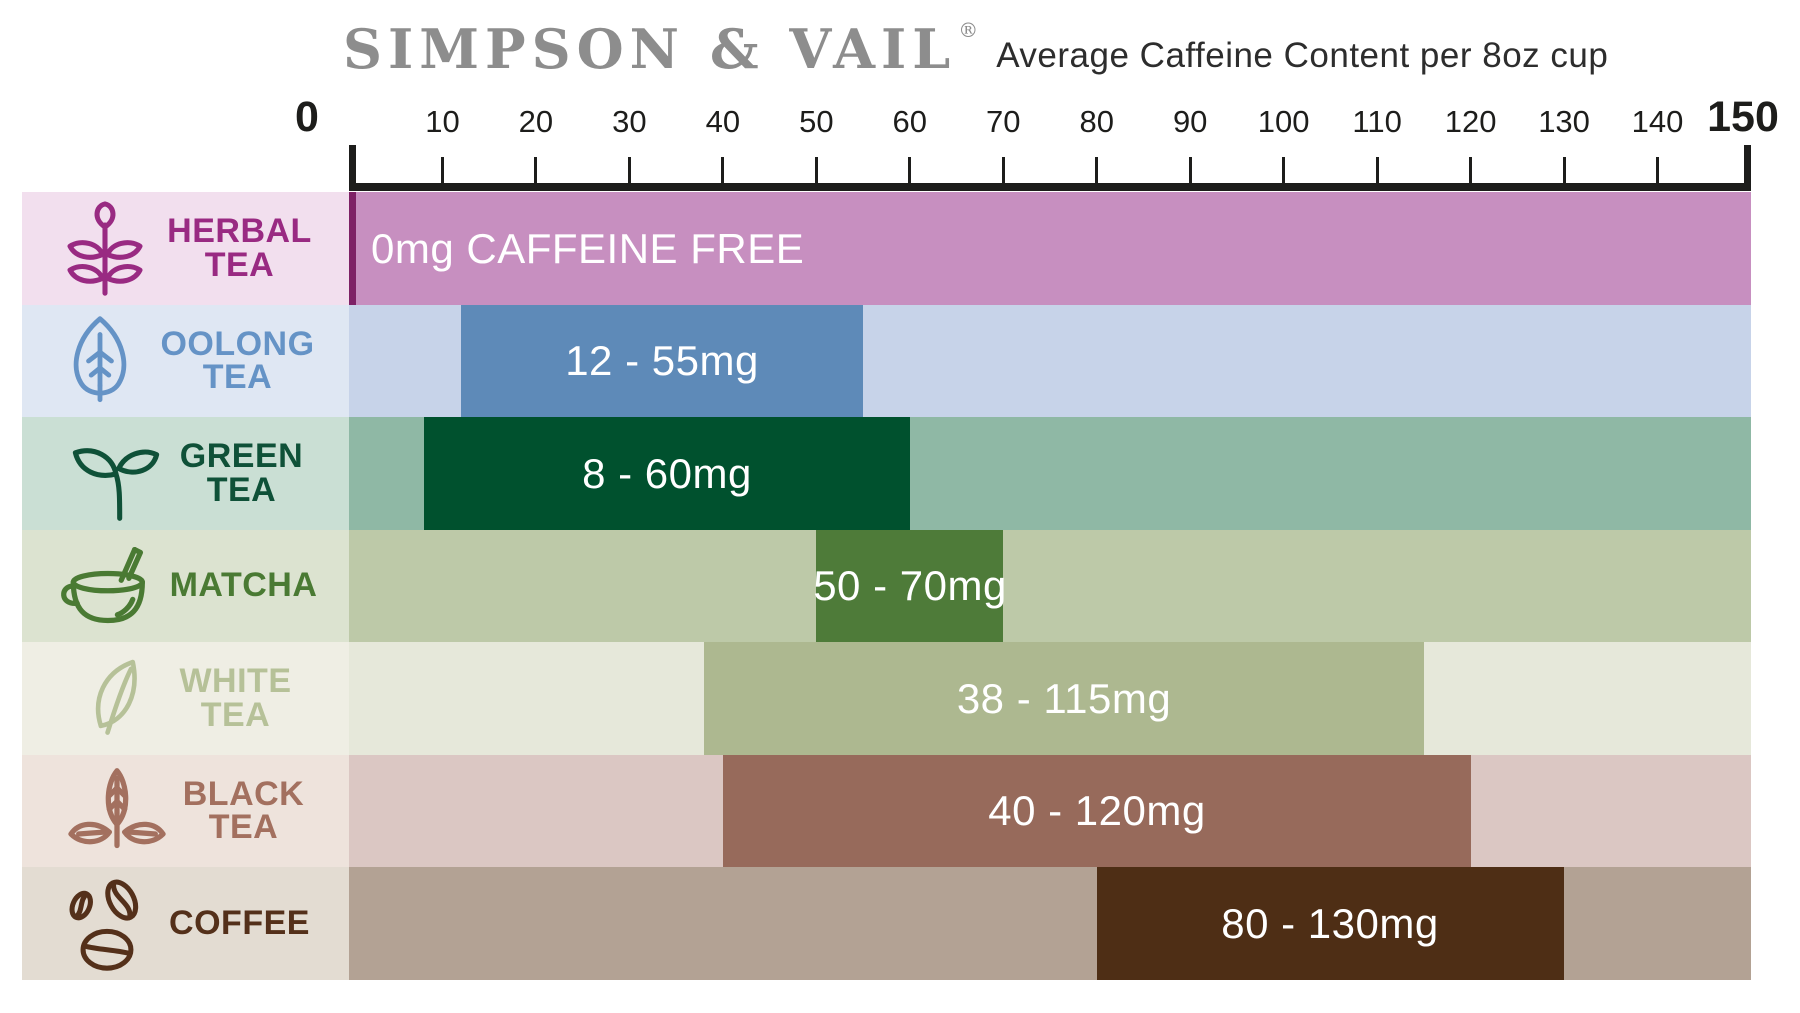 This screenshot has height=1013, width=1800. Describe the element at coordinates (629, 121) in the screenshot. I see `axis-tick-label: 30` at that location.